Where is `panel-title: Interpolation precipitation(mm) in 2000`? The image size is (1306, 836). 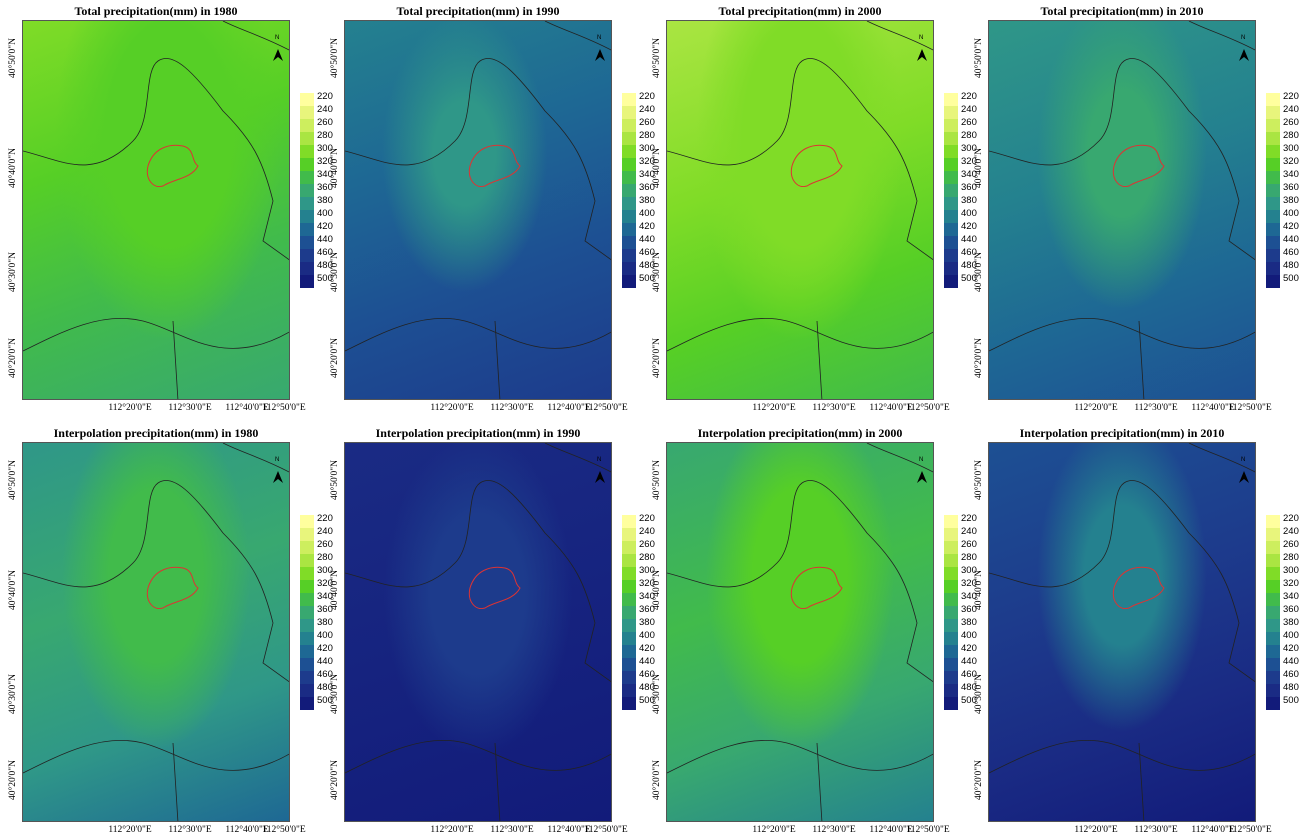 panel-title: Interpolation precipitation(mm) in 2000 is located at coordinates (800, 433).